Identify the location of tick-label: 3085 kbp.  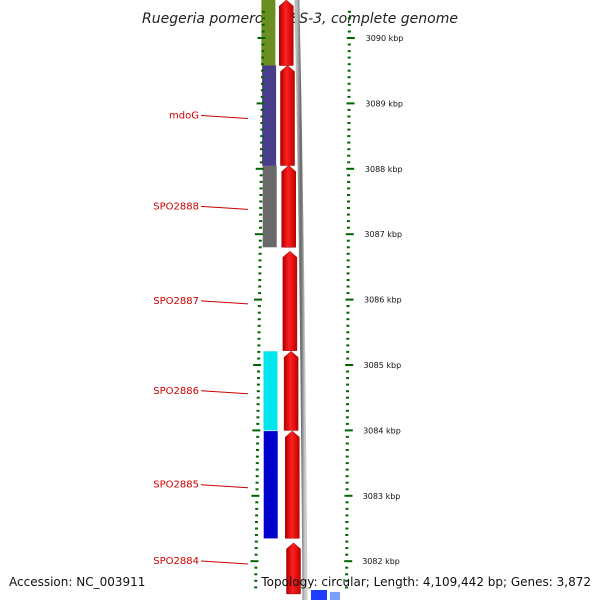
(383, 365).